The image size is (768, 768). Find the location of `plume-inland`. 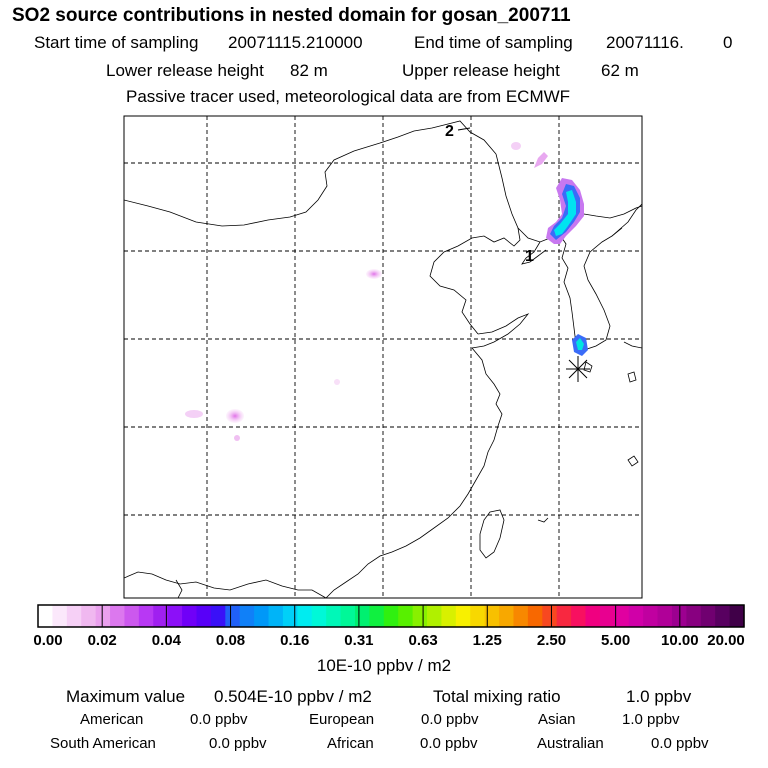

plume-inland is located at coordinates (374, 274).